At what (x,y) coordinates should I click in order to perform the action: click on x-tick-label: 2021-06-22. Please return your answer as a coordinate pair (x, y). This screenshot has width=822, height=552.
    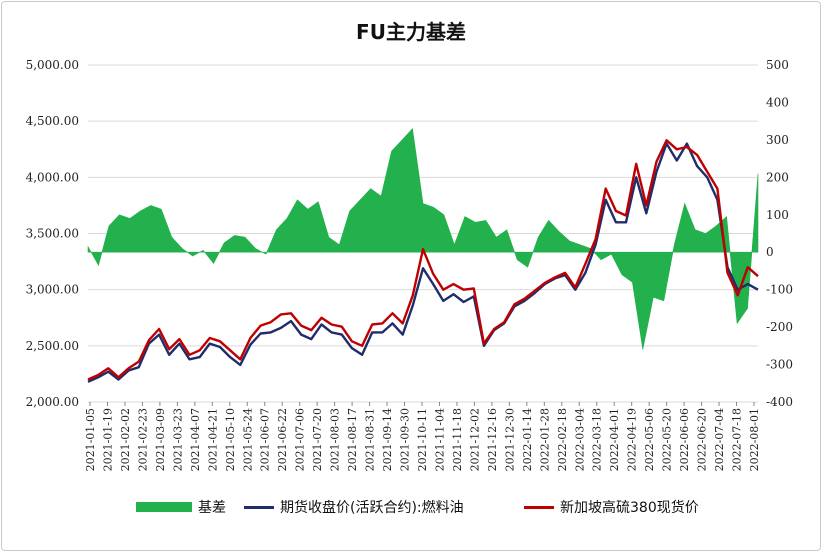
    Looking at the image, I should click on (282, 439).